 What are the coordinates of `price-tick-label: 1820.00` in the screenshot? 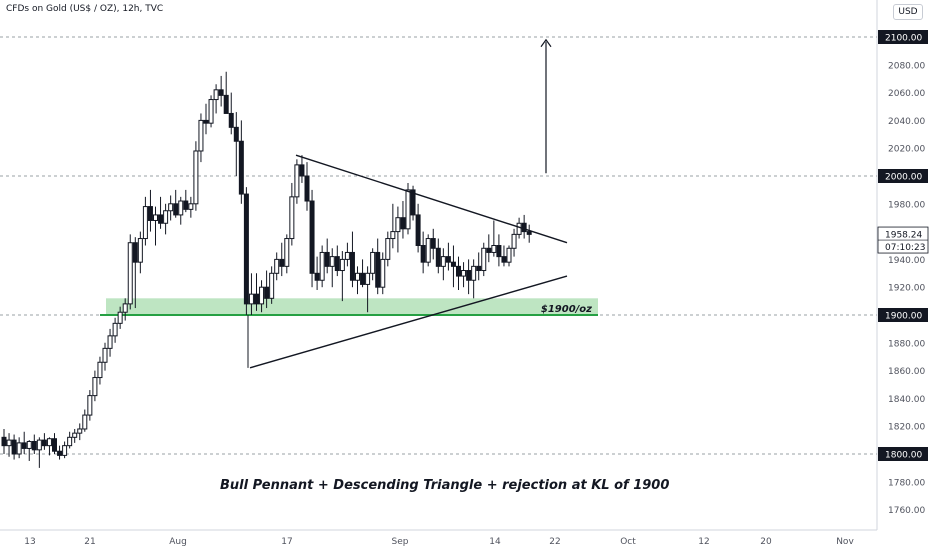 It's located at (906, 428).